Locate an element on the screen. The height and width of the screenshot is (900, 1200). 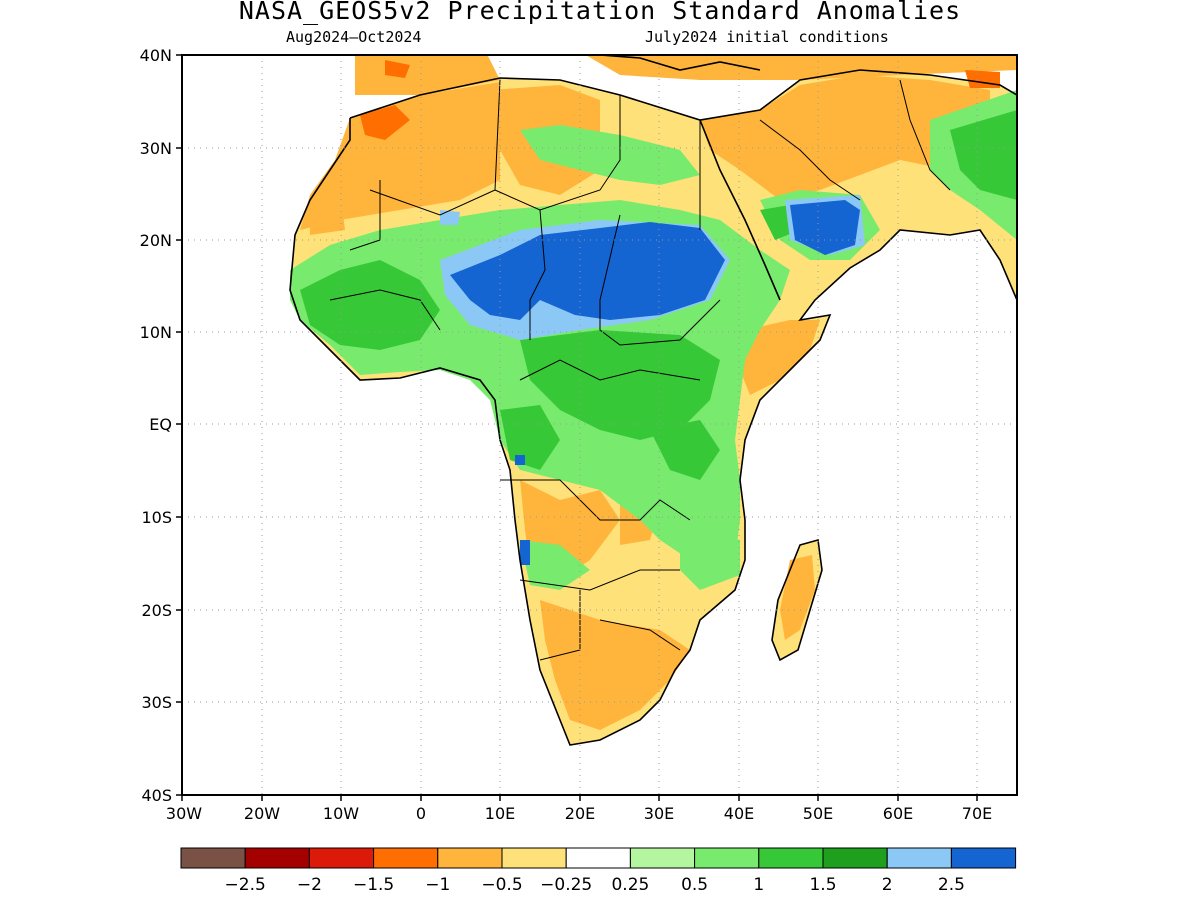
lon-label: 60E is located at coordinates (898, 813).